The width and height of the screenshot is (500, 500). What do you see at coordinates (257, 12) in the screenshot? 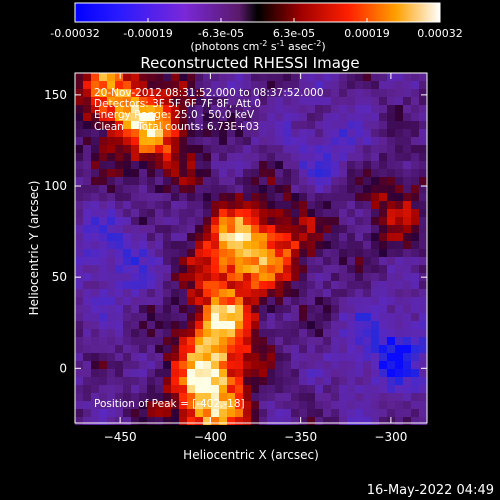
I see `colorbar` at bounding box center [257, 12].